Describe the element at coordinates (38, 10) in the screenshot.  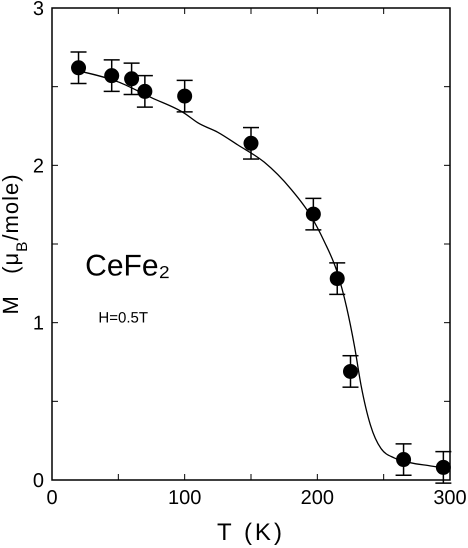
I see `y-tick-label: 3` at that location.